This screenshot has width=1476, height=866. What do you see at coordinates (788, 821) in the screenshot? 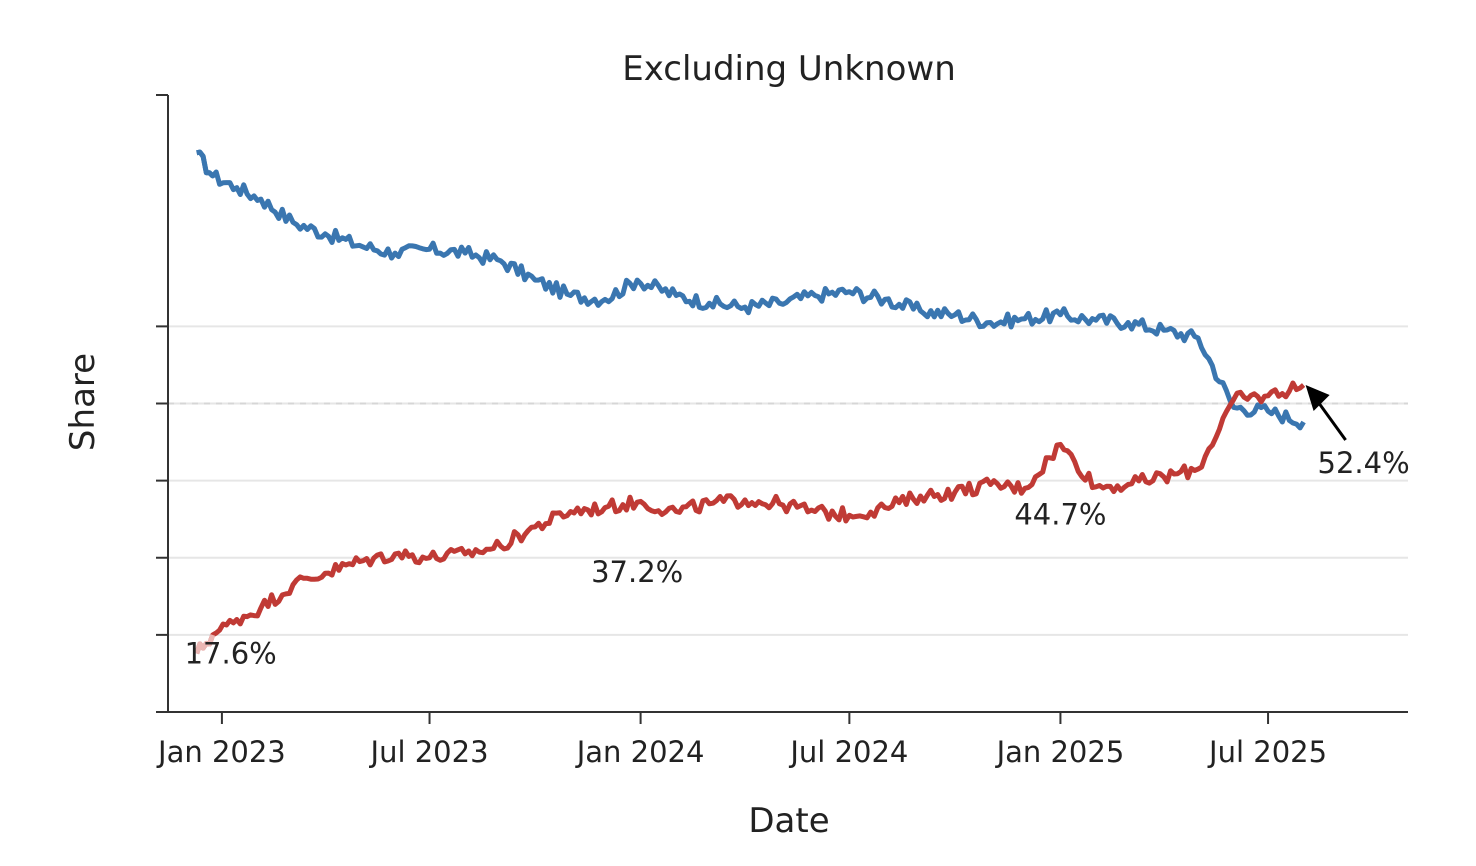
I see `x-axis-label: Date` at bounding box center [788, 821].